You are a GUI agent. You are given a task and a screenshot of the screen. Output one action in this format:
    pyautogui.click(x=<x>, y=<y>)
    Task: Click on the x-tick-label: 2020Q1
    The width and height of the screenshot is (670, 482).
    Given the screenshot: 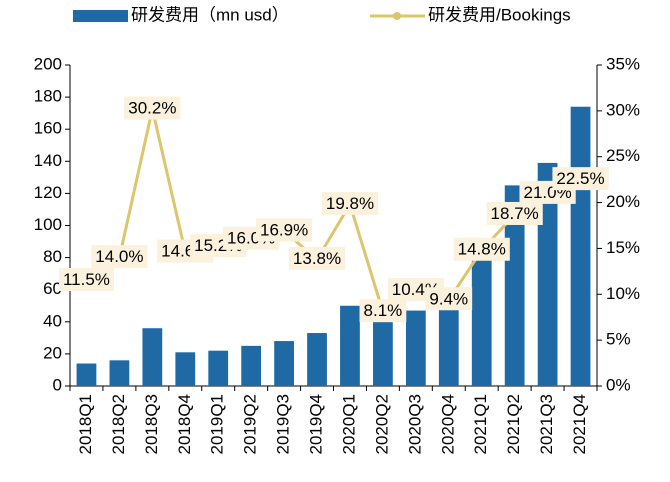 What is the action you would take?
    pyautogui.click(x=348, y=424)
    